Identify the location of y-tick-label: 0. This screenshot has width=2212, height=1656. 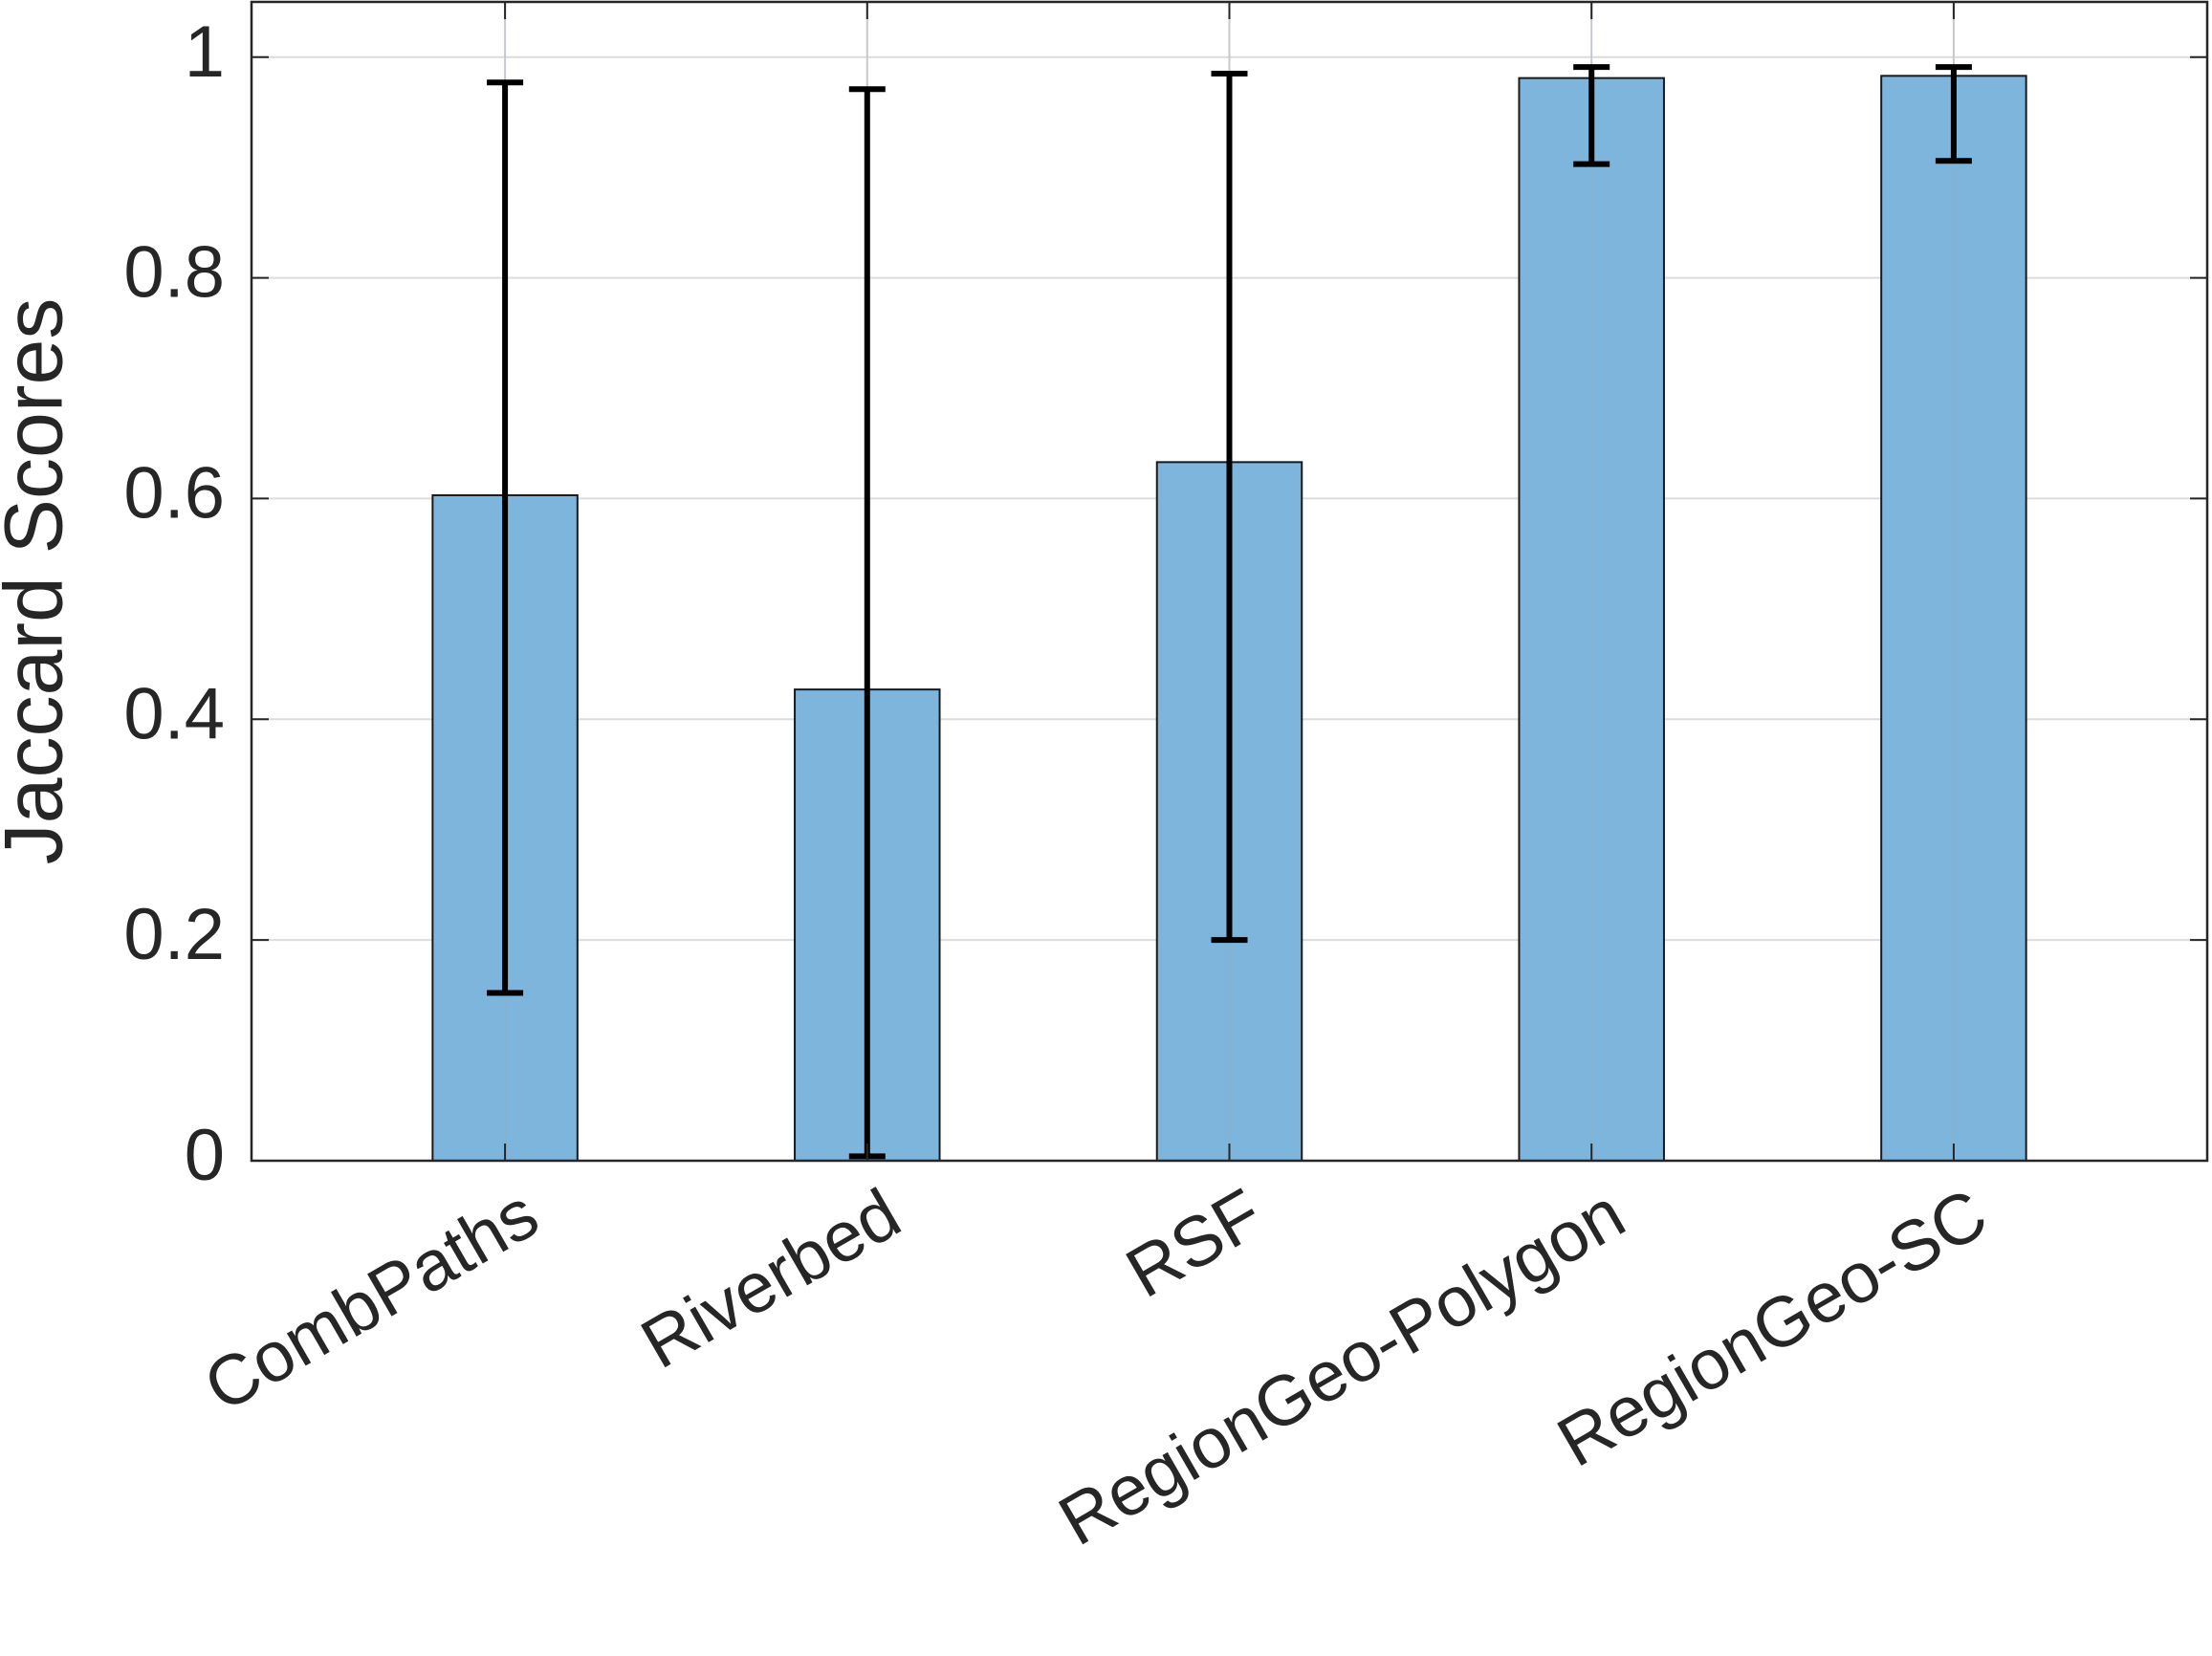
(205, 1155).